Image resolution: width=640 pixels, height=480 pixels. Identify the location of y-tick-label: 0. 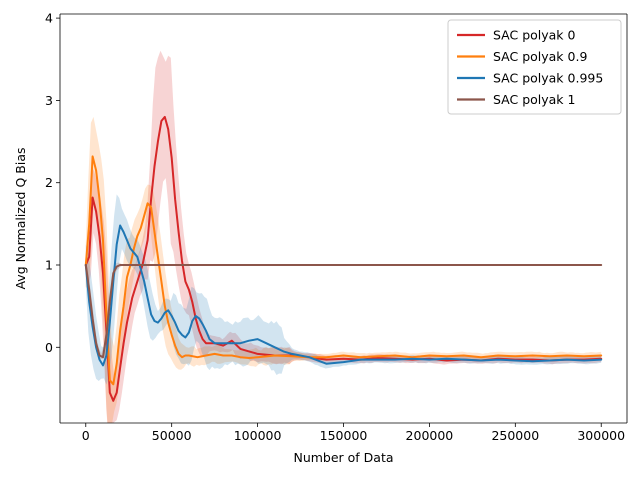
(49, 347).